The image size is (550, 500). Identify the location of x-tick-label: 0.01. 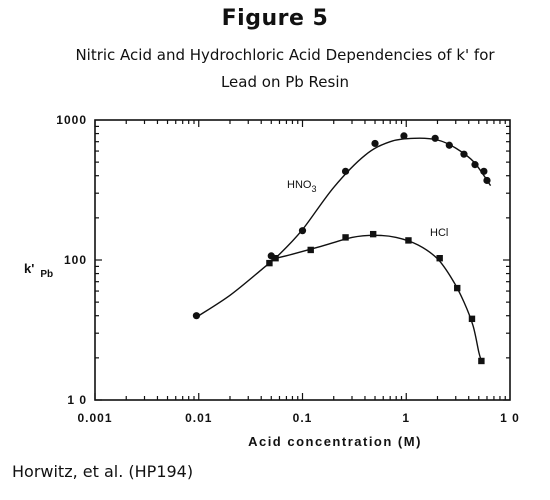
(198, 418).